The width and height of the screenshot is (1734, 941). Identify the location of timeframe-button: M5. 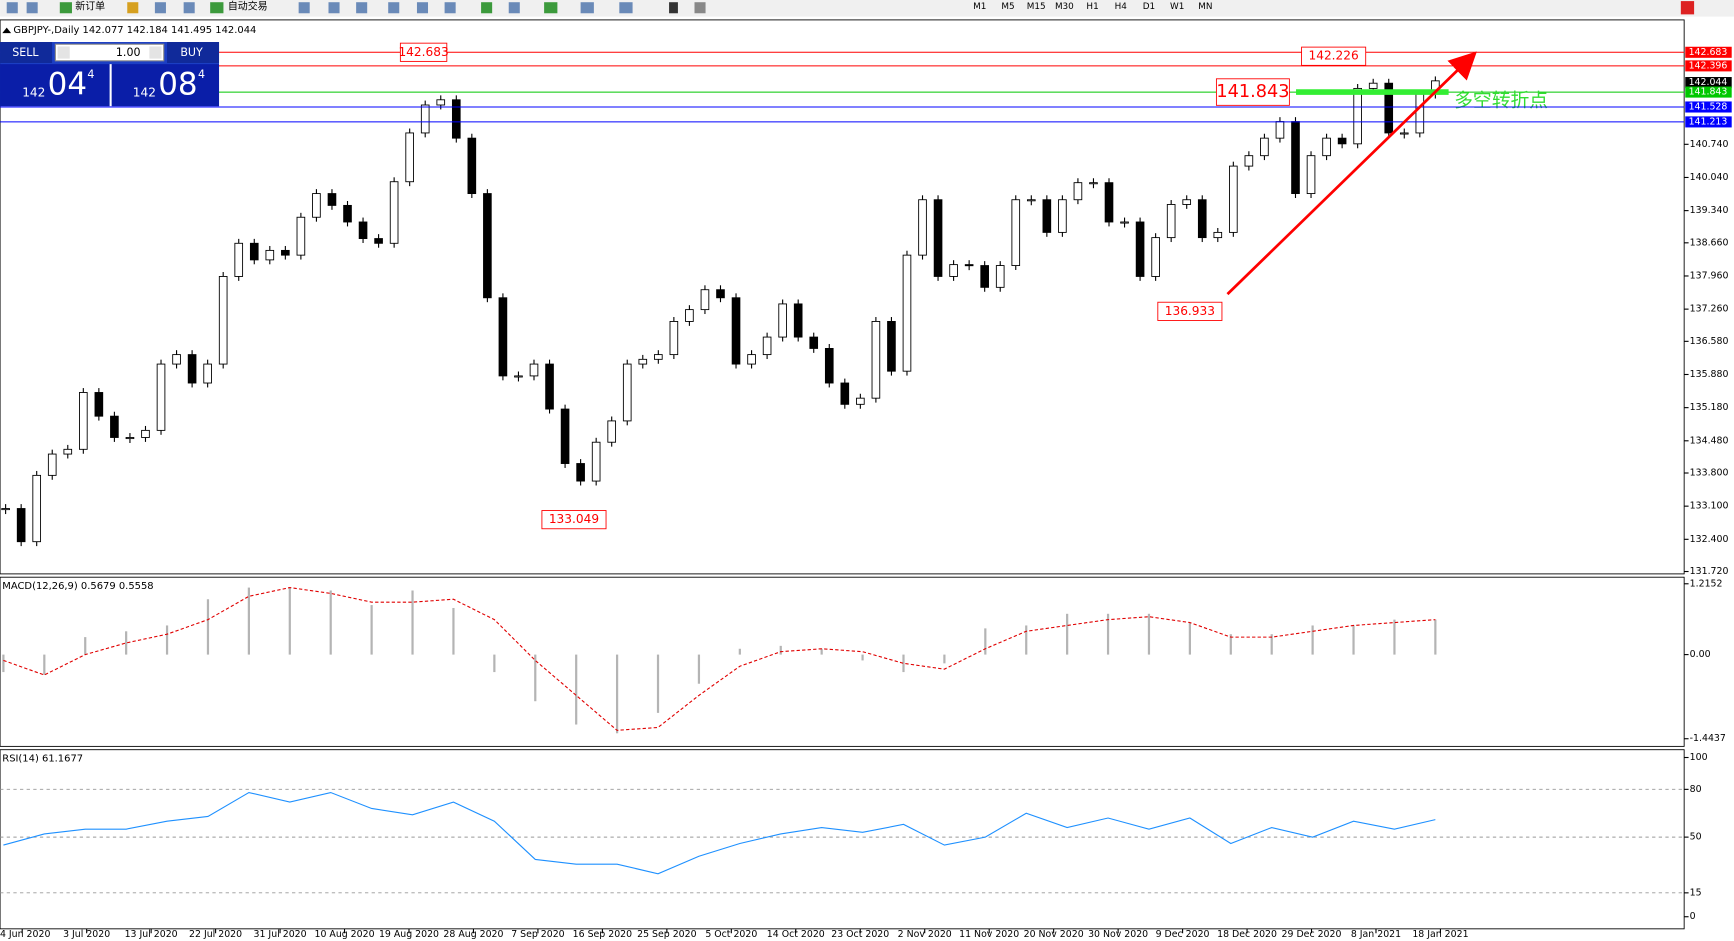
(1007, 7).